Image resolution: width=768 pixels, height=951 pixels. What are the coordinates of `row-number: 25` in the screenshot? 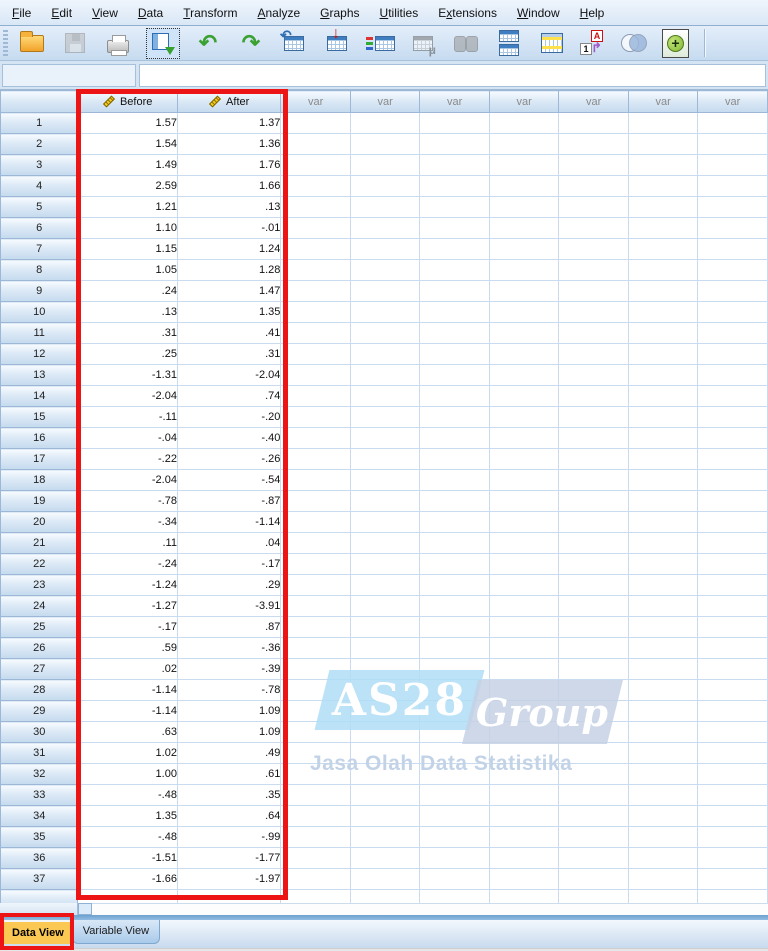 It's located at (39, 627).